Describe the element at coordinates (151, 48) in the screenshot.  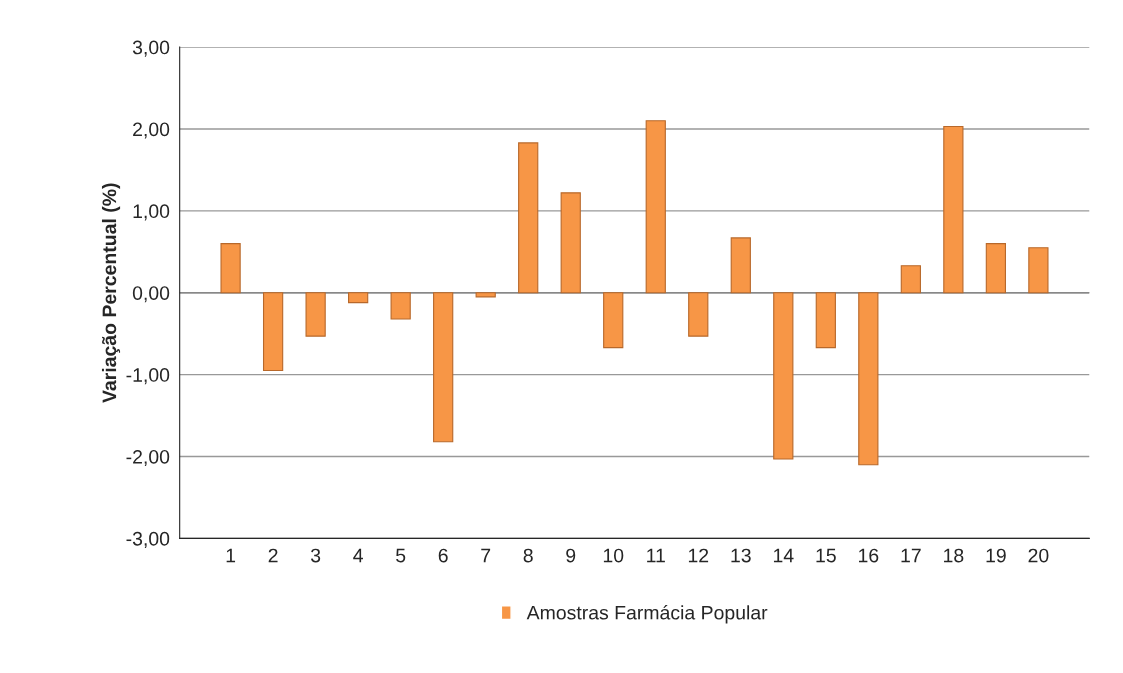
I see `y-tick-label: 3,00` at that location.